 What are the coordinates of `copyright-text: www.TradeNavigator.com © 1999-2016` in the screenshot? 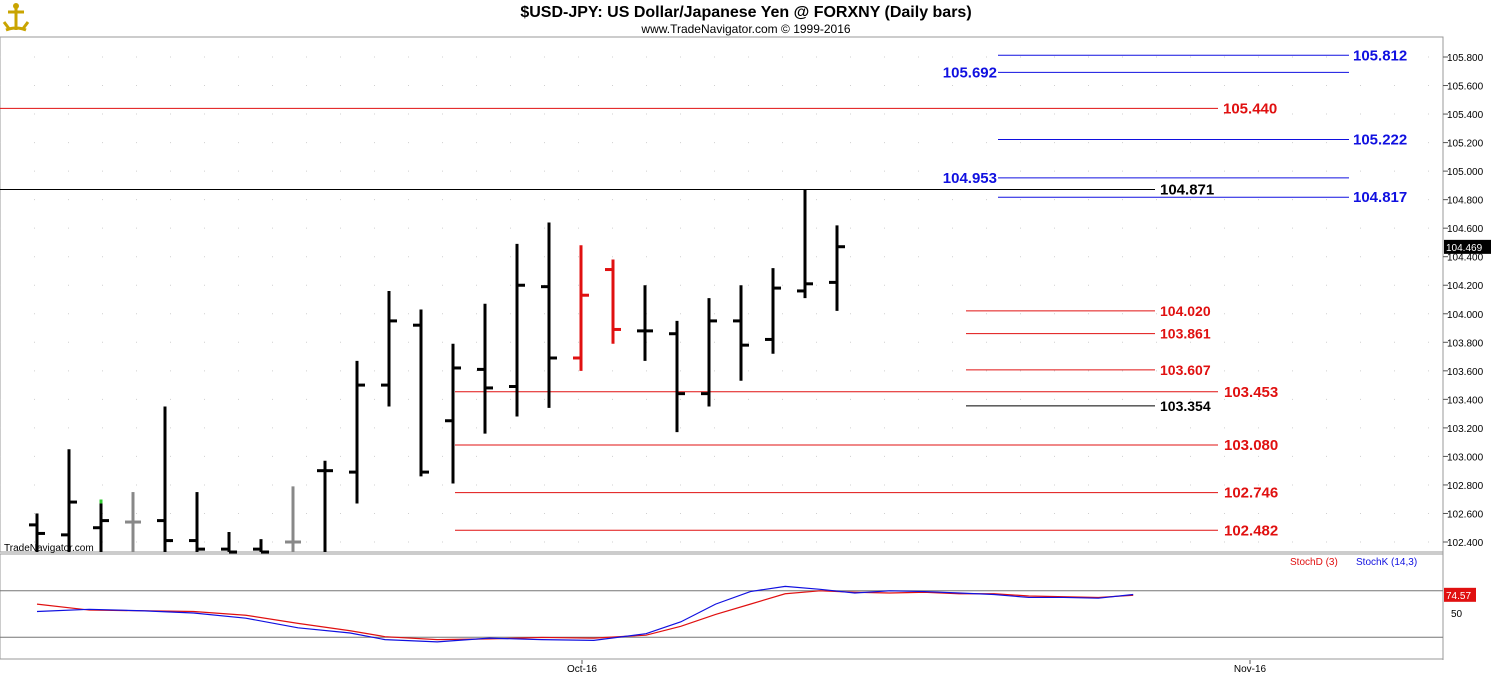 It's located at (745, 29).